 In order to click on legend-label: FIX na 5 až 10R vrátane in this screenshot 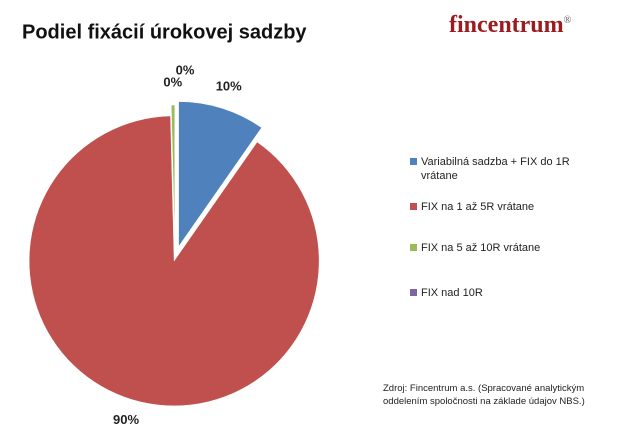, I will do `click(481, 248)`.